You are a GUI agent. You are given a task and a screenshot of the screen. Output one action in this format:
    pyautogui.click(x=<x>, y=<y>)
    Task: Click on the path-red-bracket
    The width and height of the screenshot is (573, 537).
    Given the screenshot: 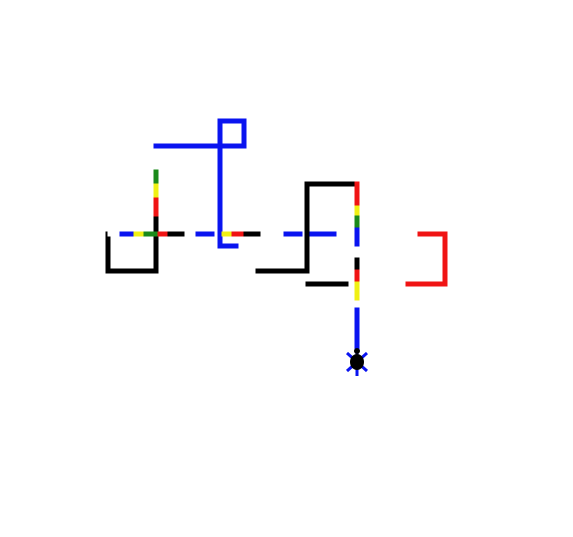 What is the action you would take?
    pyautogui.click(x=426, y=259)
    